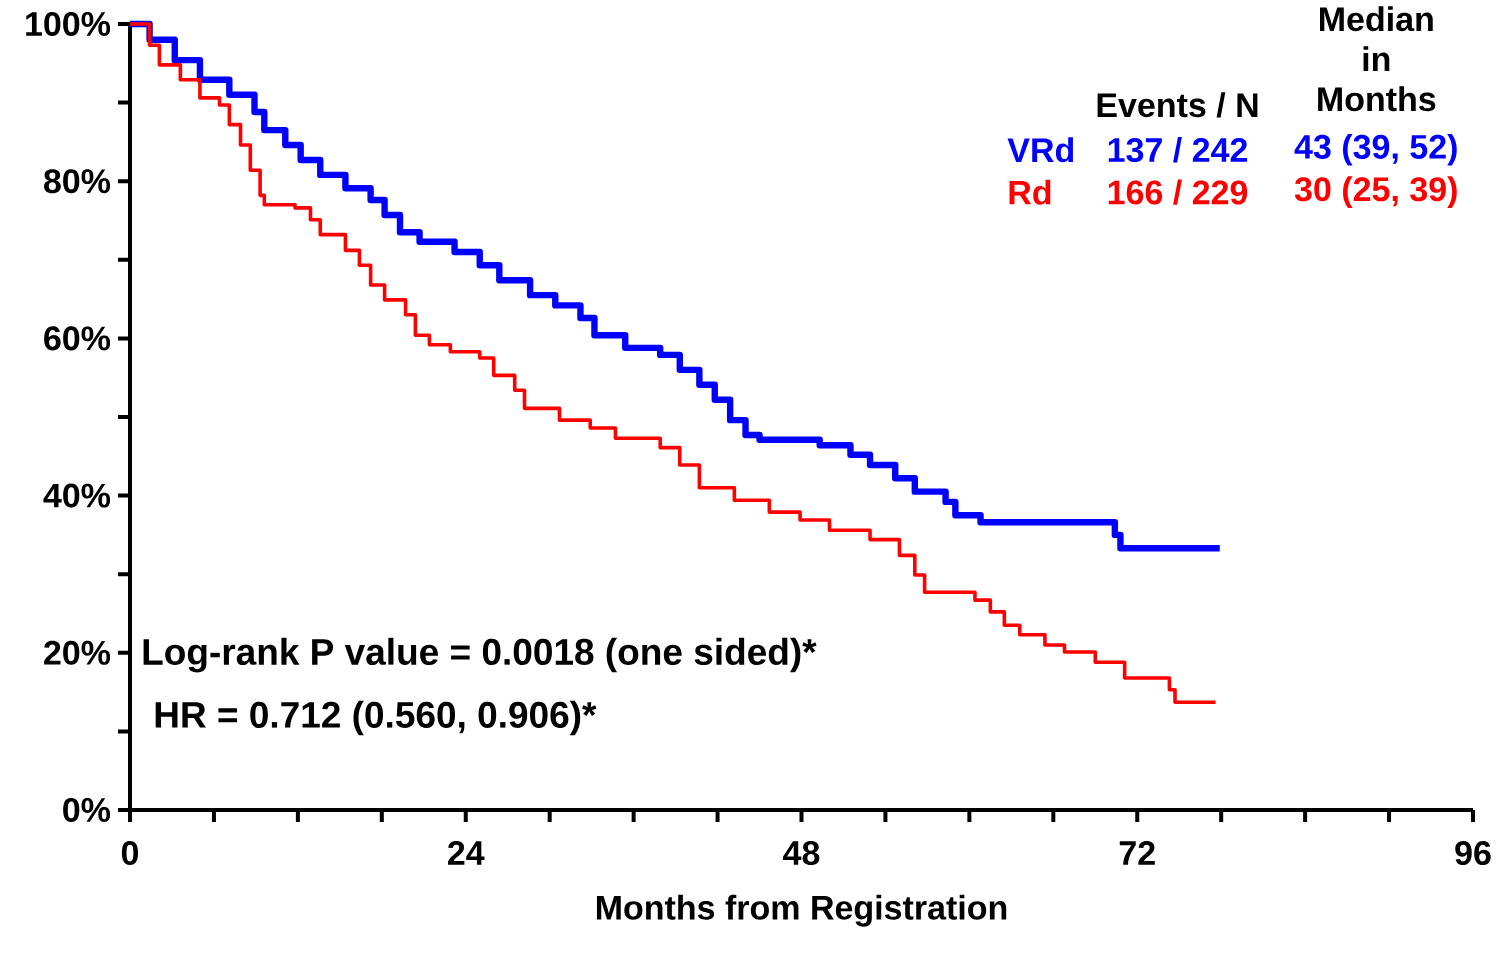 This screenshot has width=1508, height=956. What do you see at coordinates (87, 810) in the screenshot?
I see `y-tick-label: 0%` at bounding box center [87, 810].